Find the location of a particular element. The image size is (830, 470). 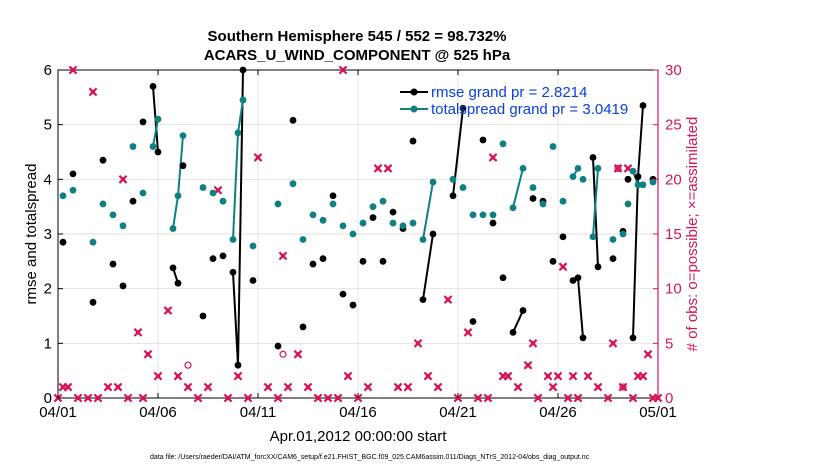

x-tick-label: 04/01 is located at coordinates (58, 412).